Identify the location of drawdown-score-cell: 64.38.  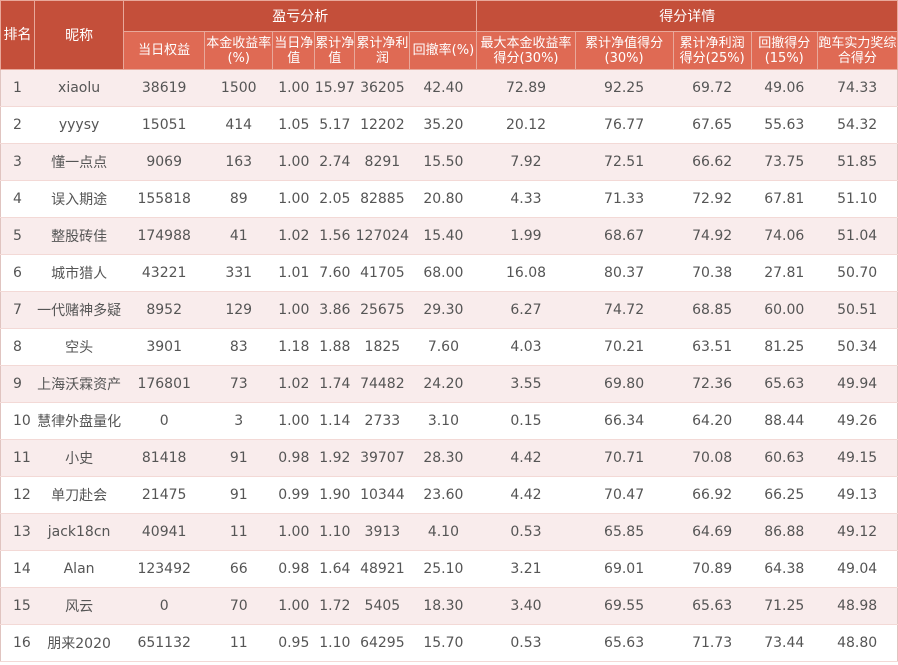
(784, 569).